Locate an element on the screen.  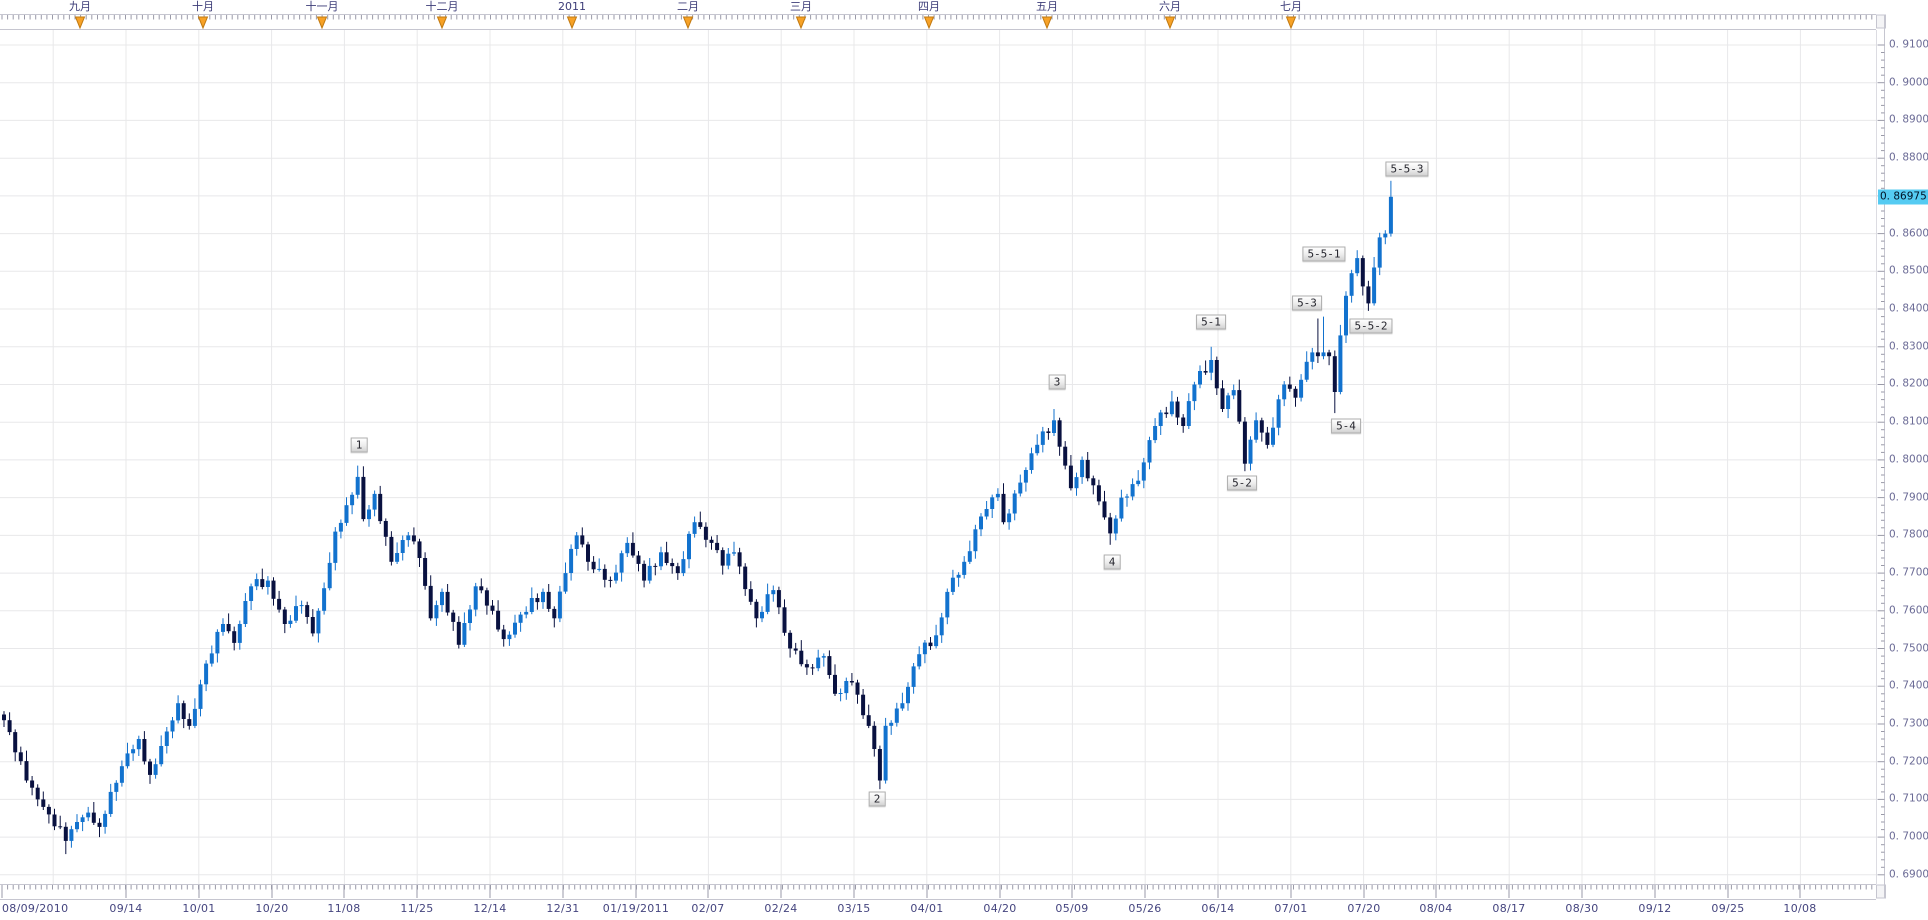
date-label: 09/25 is located at coordinates (1728, 908).